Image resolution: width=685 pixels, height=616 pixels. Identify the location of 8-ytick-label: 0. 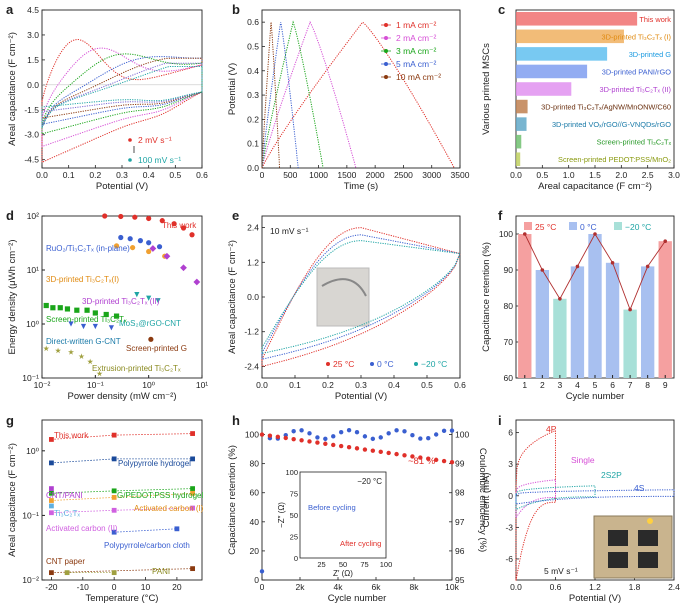
(510, 496).